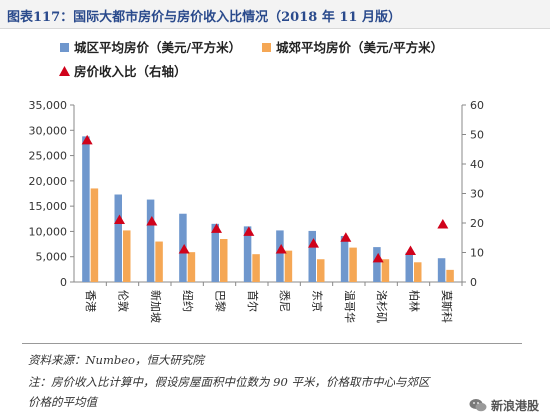  I want to click on chart-title: 图表117：国际大都市房价与房价收入比情况（2018 年 11 月版）, so click(204, 17).